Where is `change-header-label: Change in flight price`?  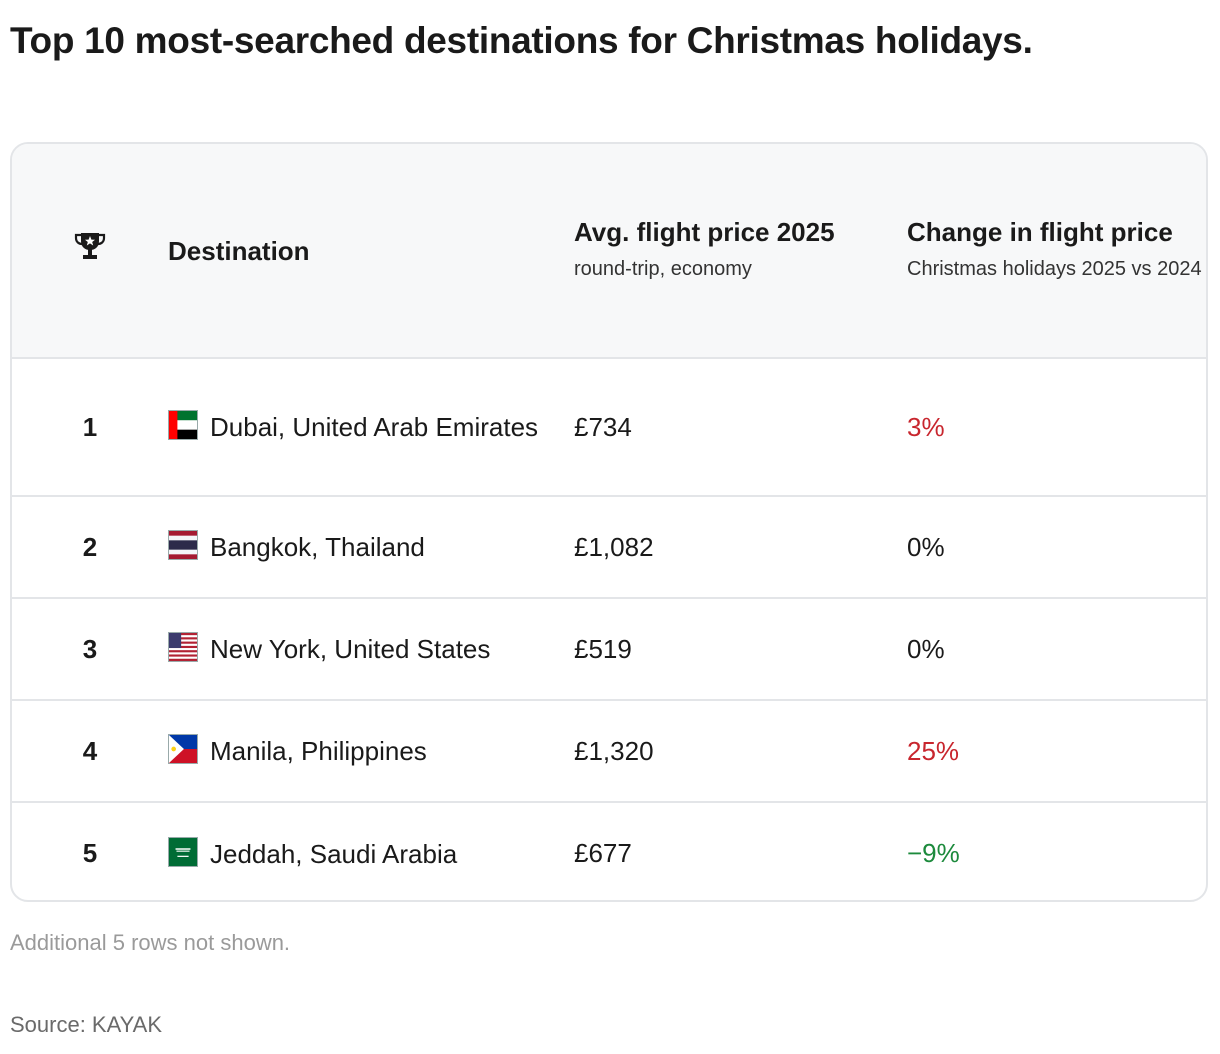
change-header-label: Change in flight price is located at coordinates (1040, 231).